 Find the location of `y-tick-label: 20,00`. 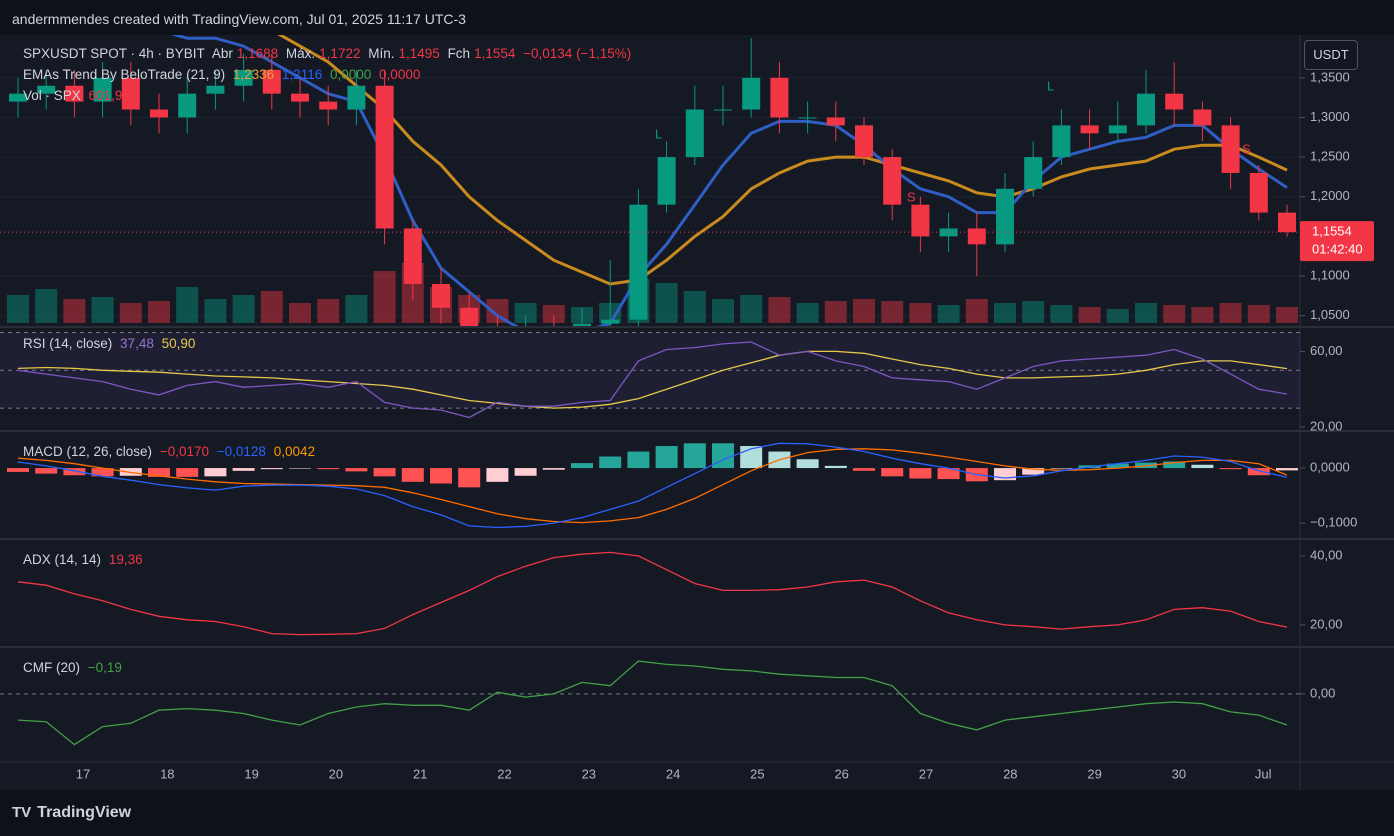

y-tick-label: 20,00 is located at coordinates (1326, 623).